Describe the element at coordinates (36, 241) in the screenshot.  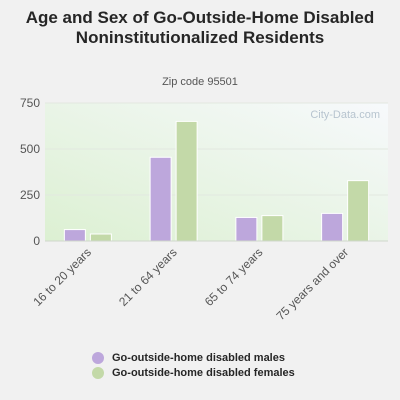
I see `y-tick-label: 0` at that location.